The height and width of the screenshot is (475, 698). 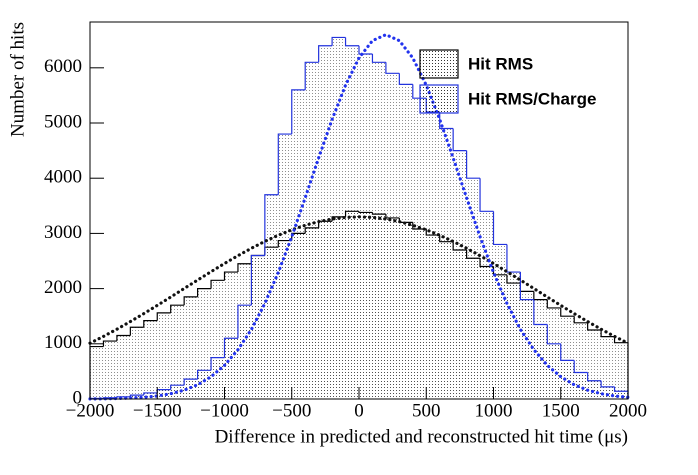 I want to click on y-tick-label: 3000, so click(x=63, y=232).